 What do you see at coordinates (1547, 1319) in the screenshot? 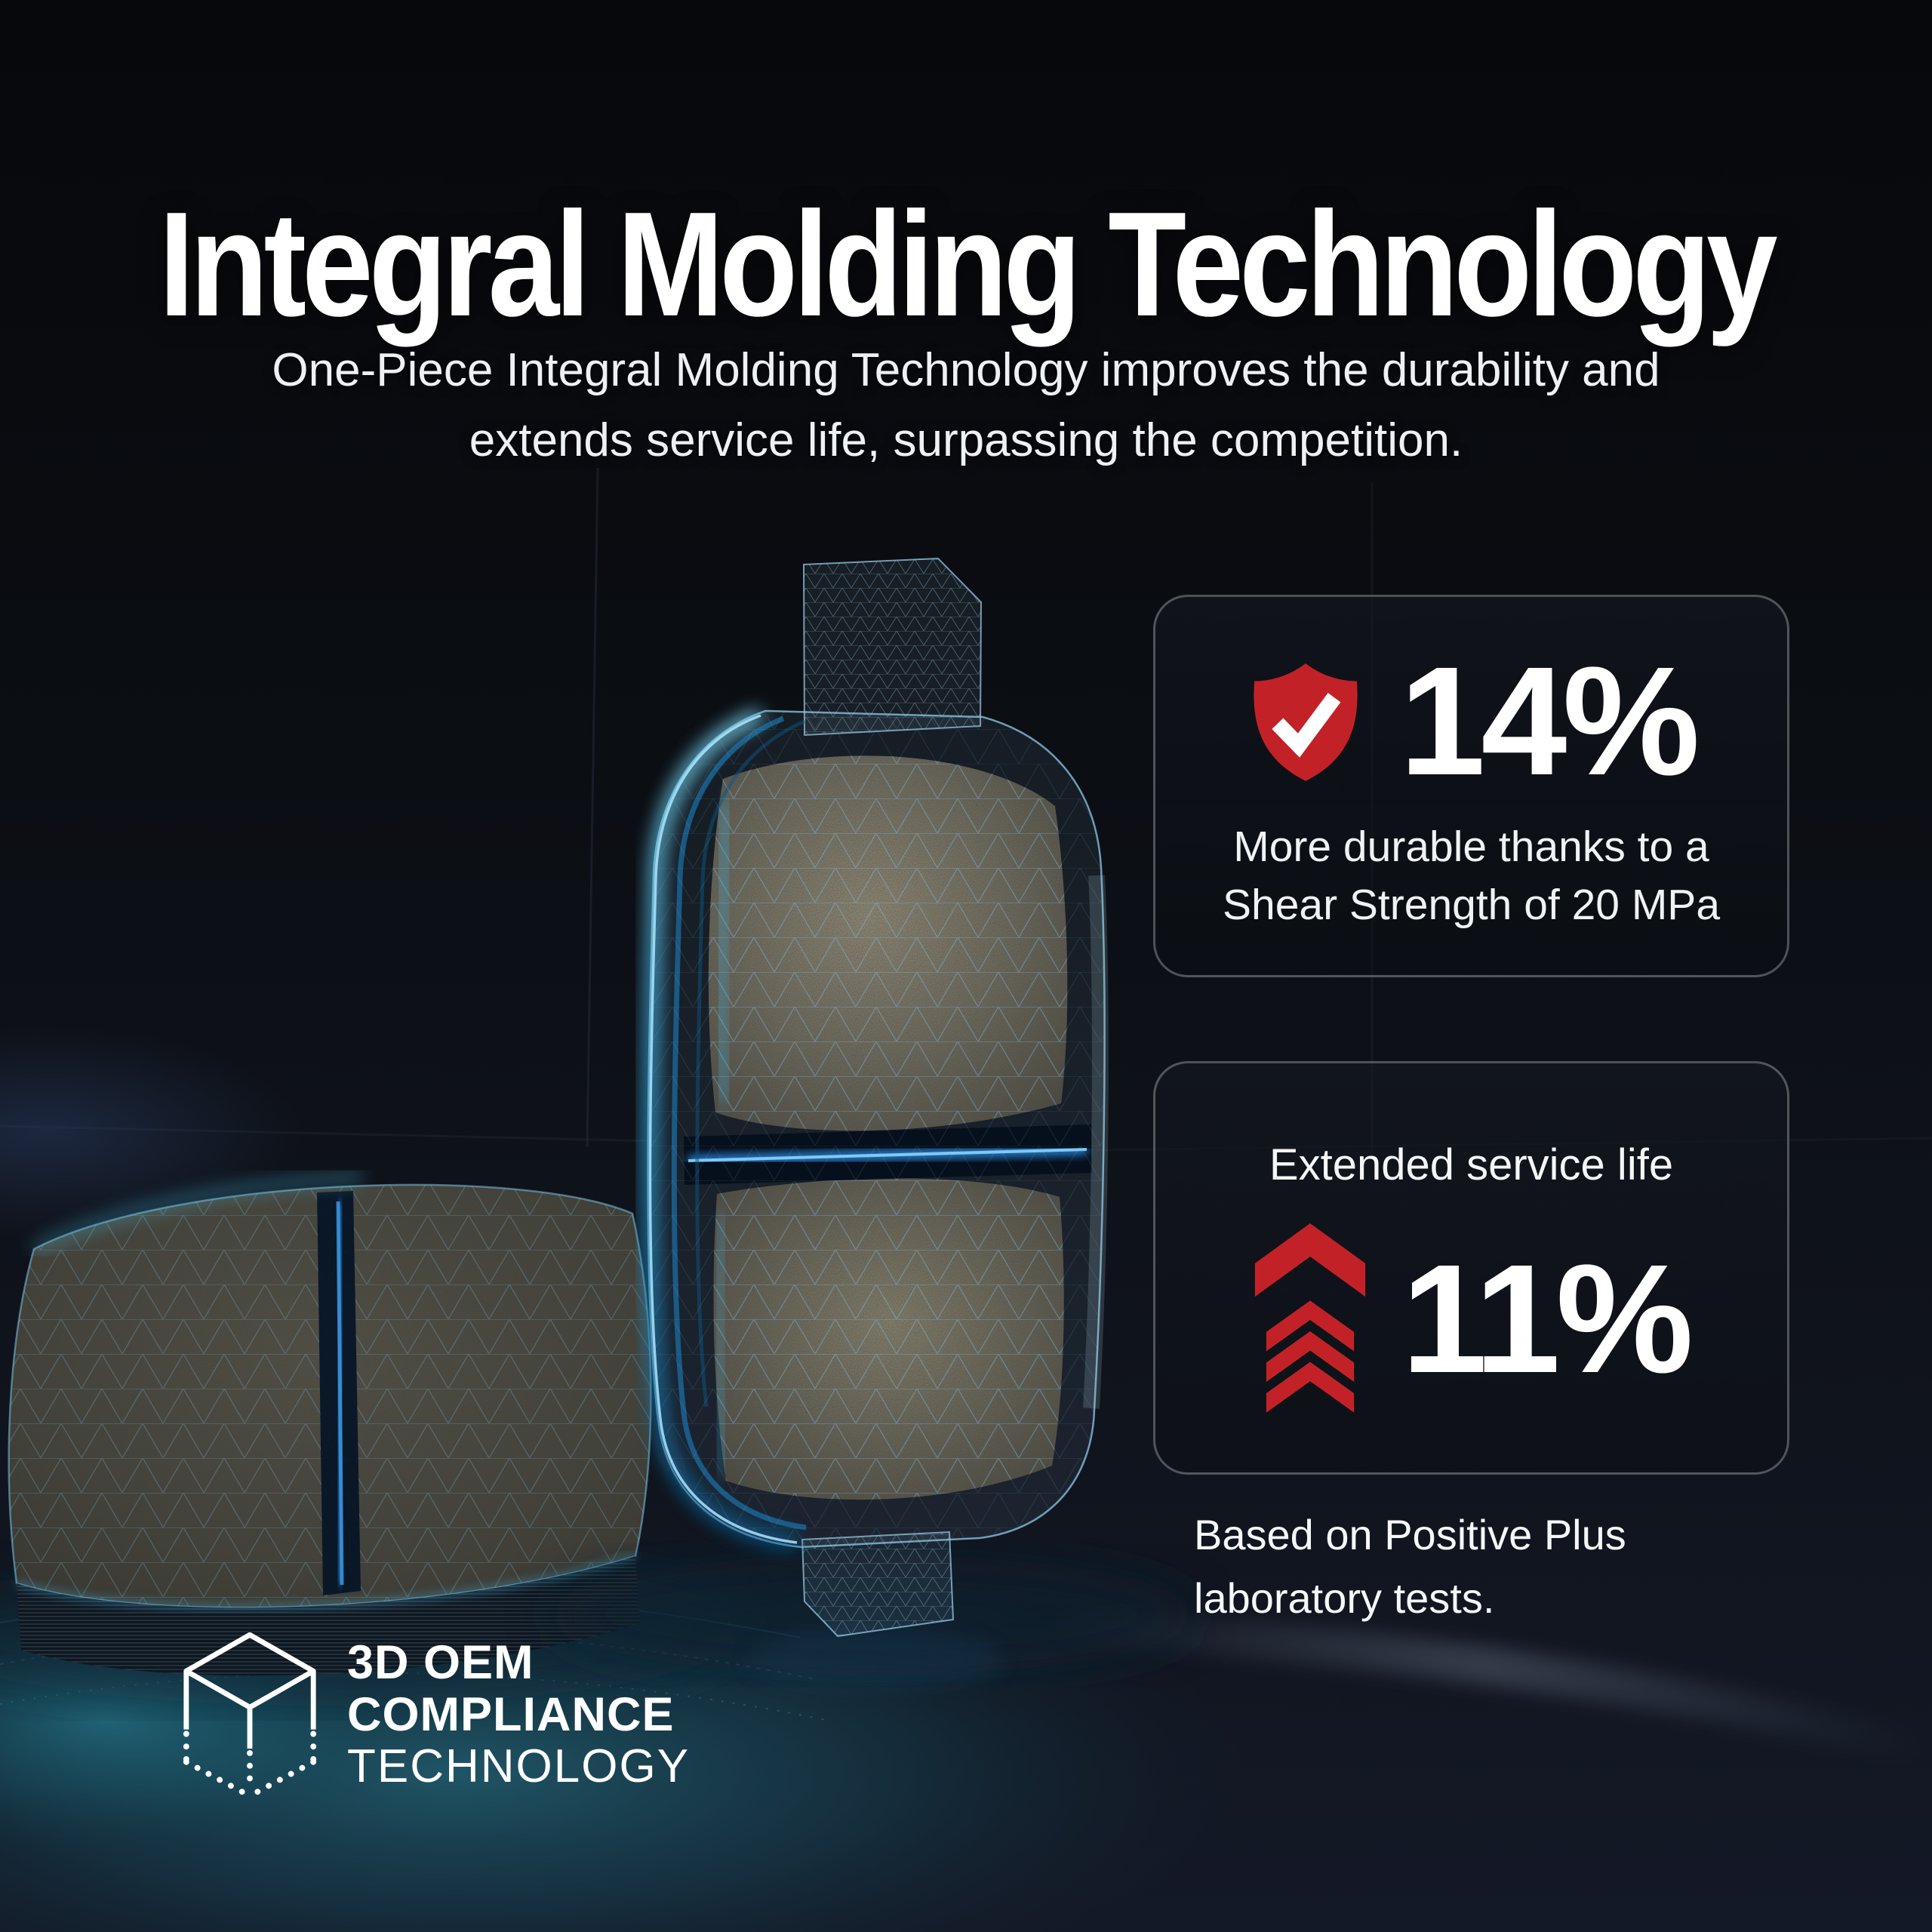
I see `service-life-value: 11%` at bounding box center [1547, 1319].